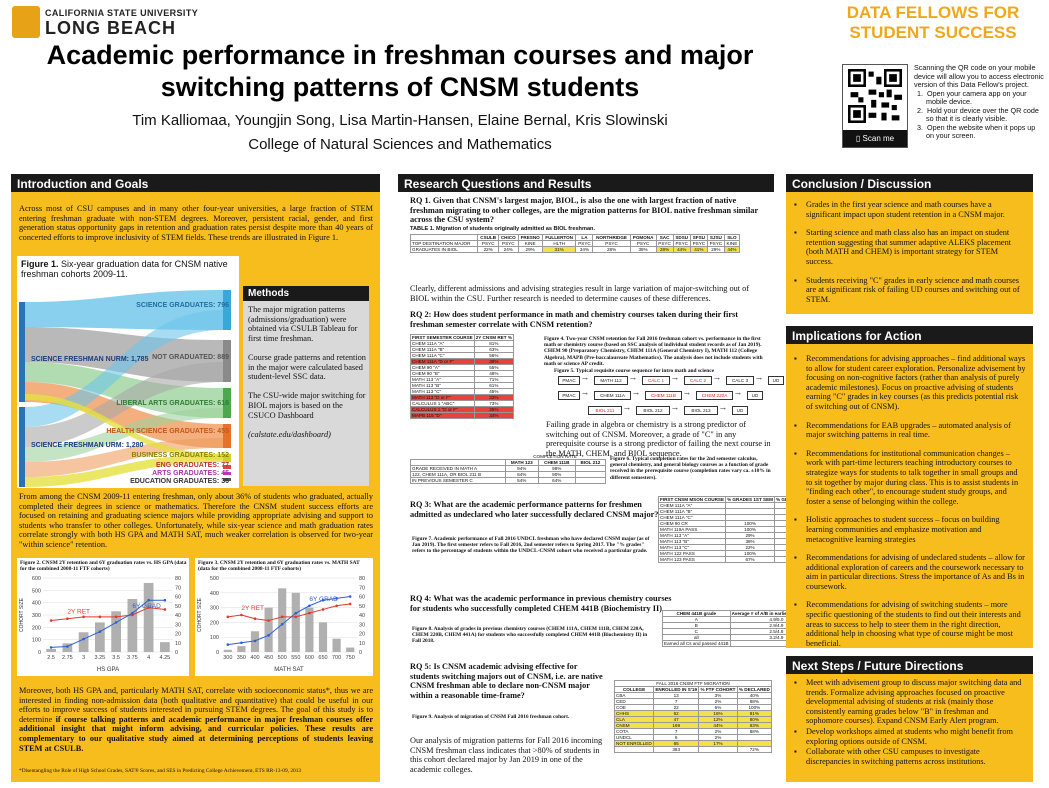  I want to click on course-box: CALC 2, so click(698, 380).